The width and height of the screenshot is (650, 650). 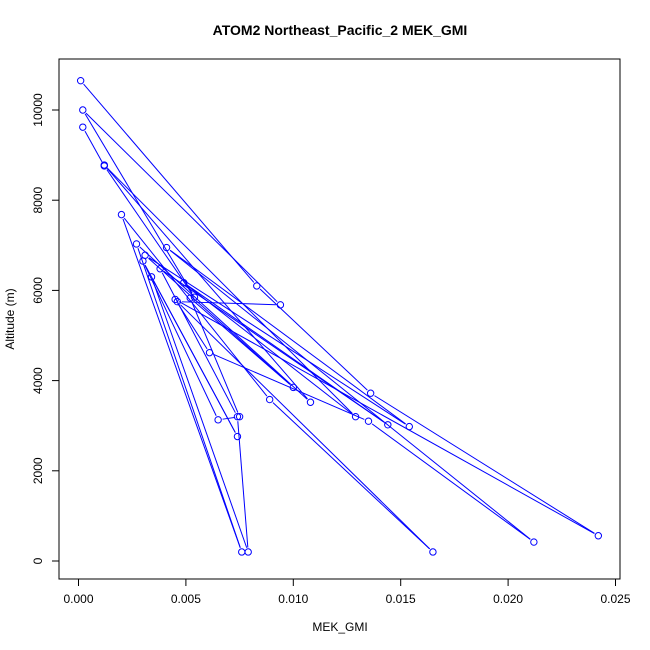 I want to click on x-tick-label: 0.000, so click(x=78, y=599).